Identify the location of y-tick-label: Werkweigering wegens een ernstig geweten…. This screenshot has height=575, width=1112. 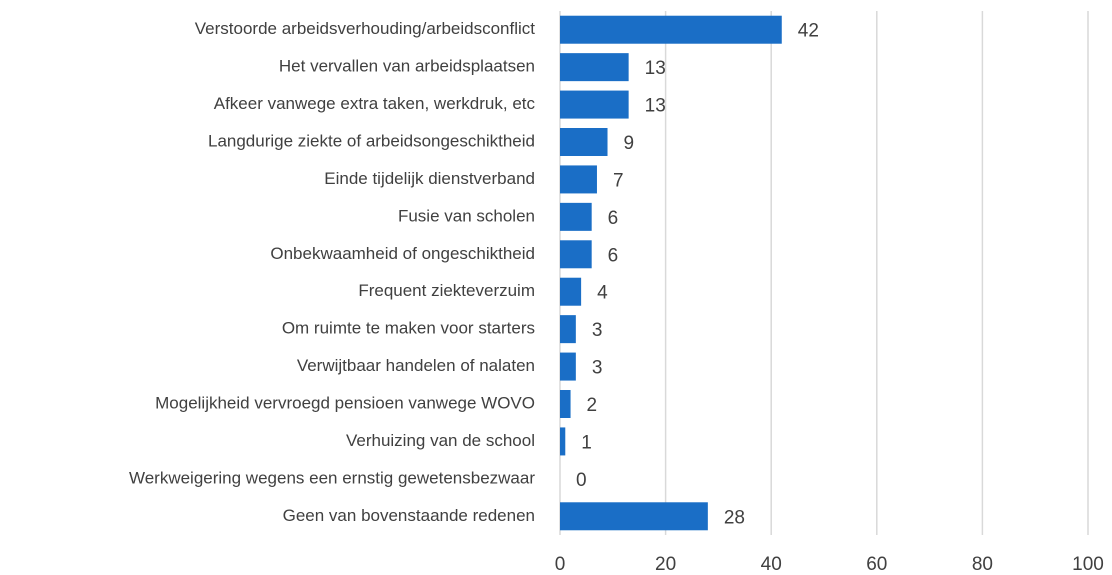
(332, 477).